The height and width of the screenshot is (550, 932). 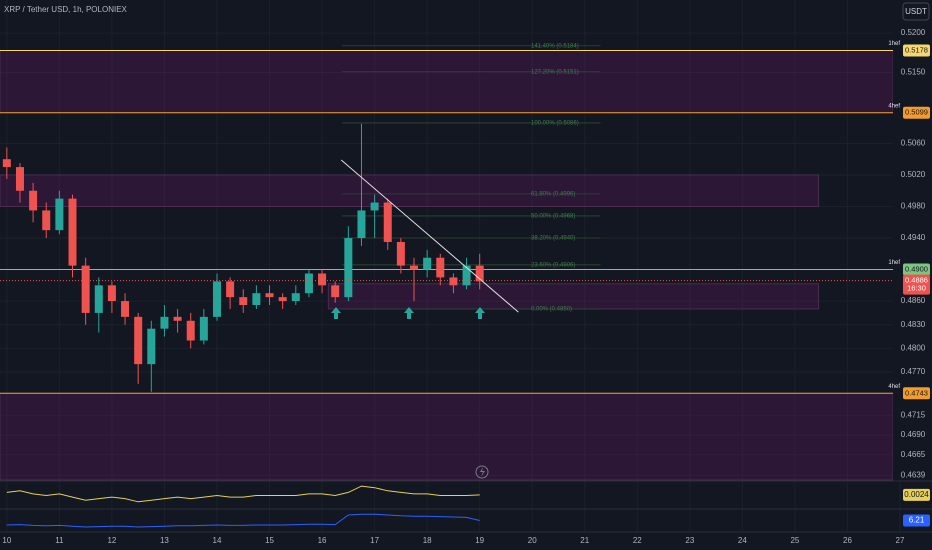 I want to click on countdown-label: 16:30, so click(x=916, y=288).